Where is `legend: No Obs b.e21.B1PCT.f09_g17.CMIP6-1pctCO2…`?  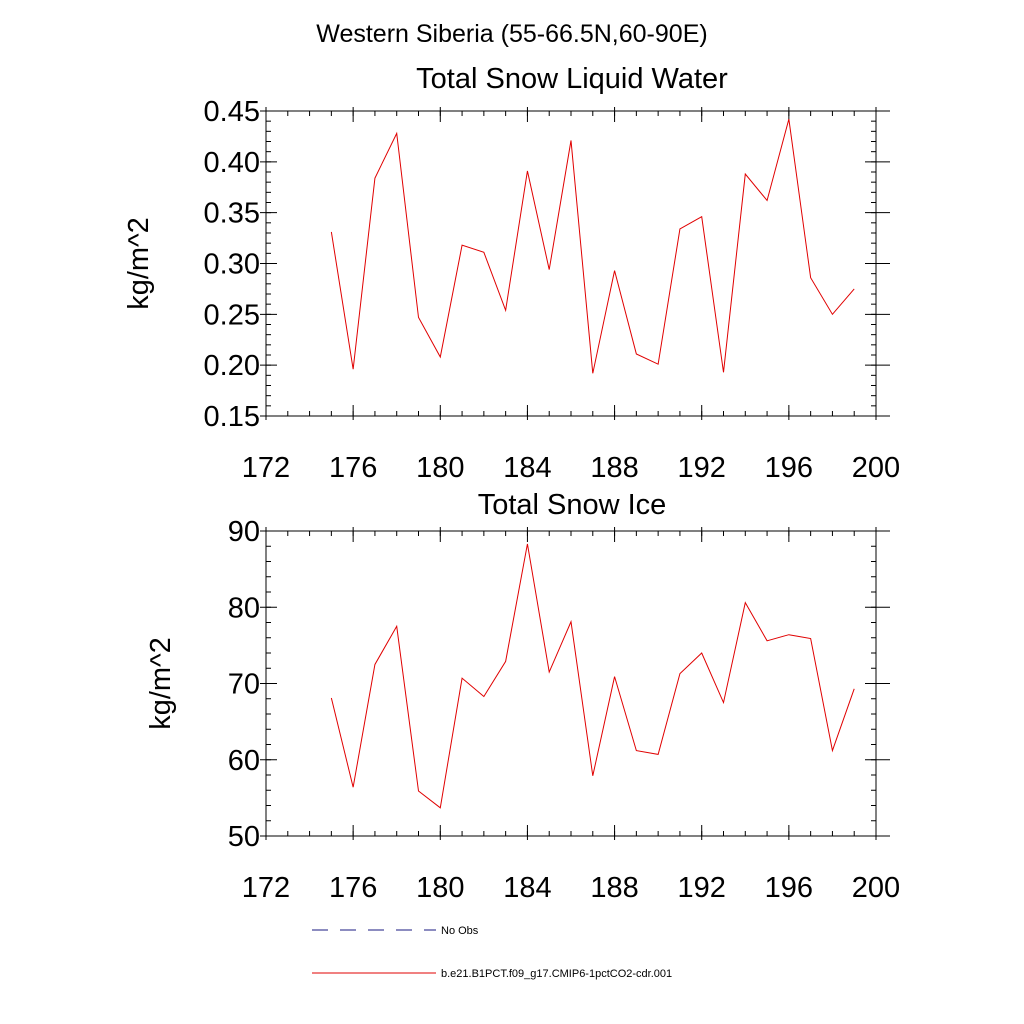
legend: No Obs b.e21.B1PCT.f09_g17.CMIP6-1pctCO2… is located at coordinates (492, 952).